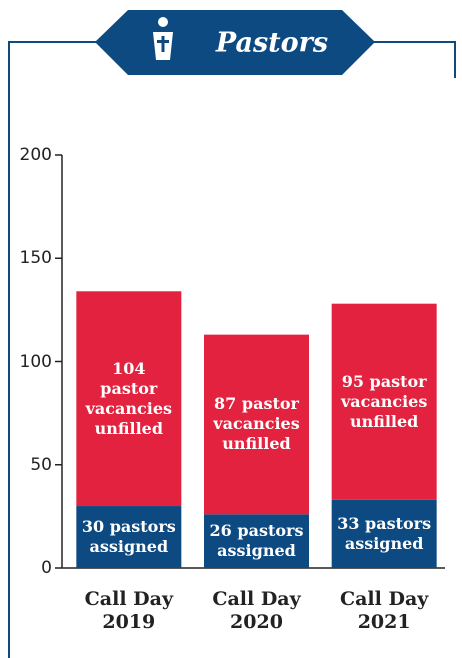 This screenshot has height=658, width=462. I want to click on data-label: 30 pastors assigned, so click(128, 537).